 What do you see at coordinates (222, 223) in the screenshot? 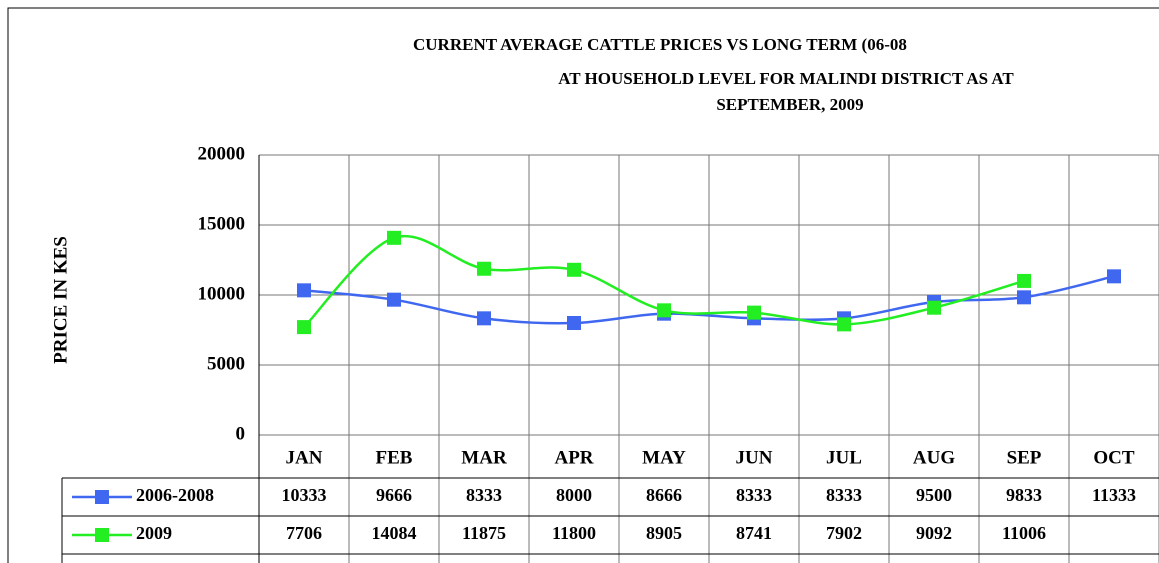
I see `y-tick-label: 15000` at bounding box center [222, 223].